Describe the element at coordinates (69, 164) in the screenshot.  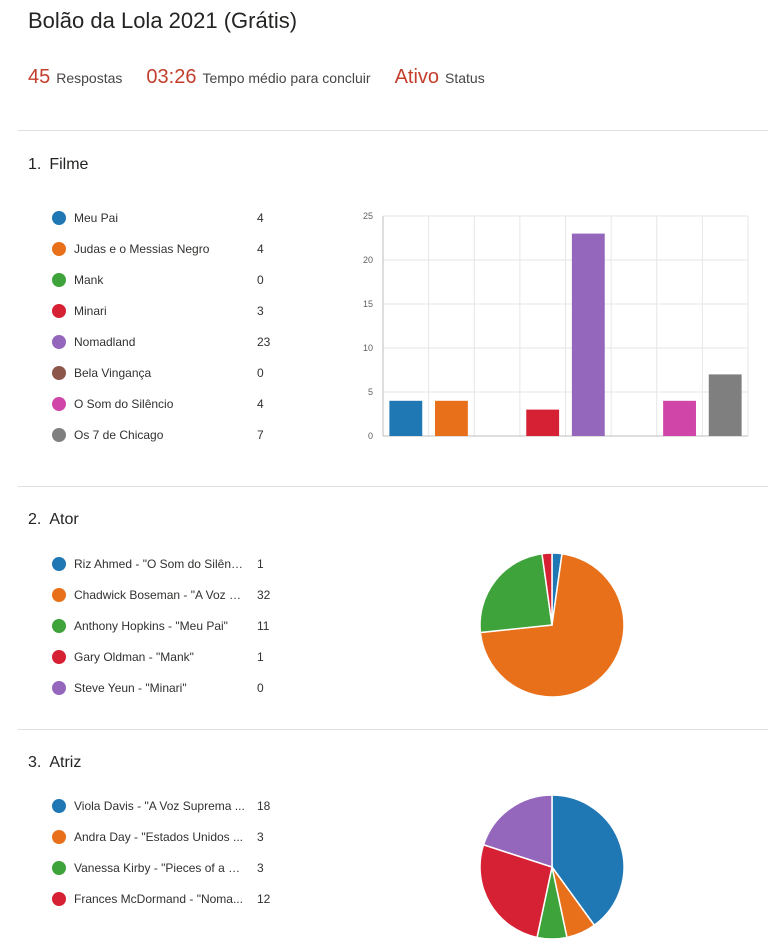
I see `question-label: Filme` at that location.